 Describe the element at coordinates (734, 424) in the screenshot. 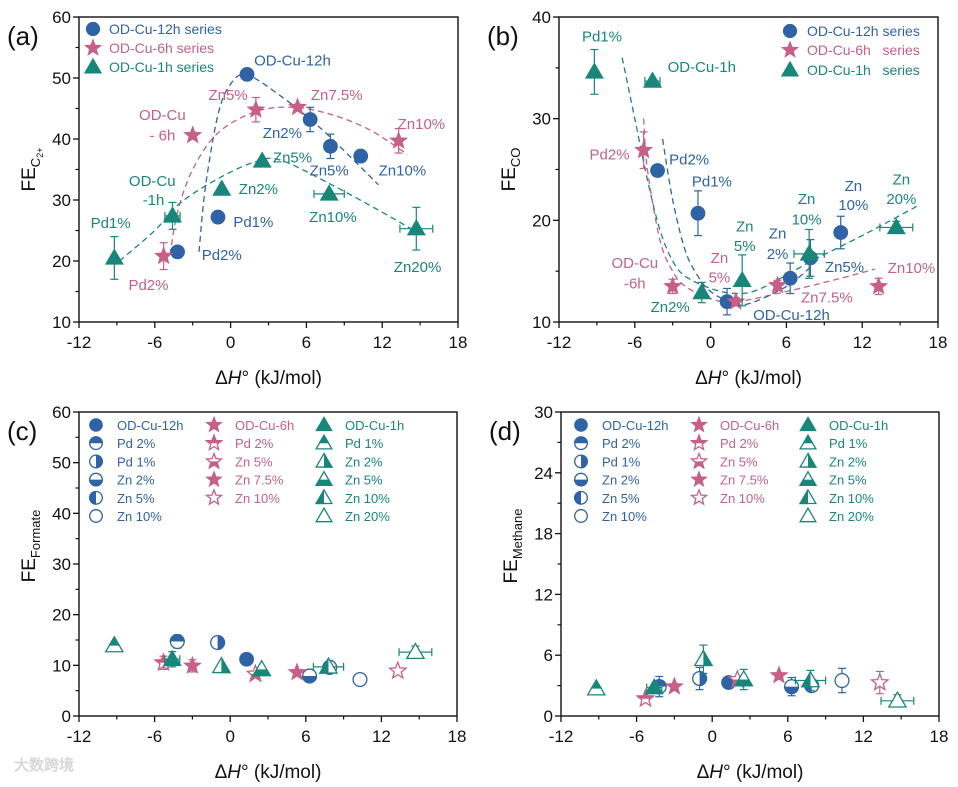

I see `legend-item: OD-Cu-6h` at that location.